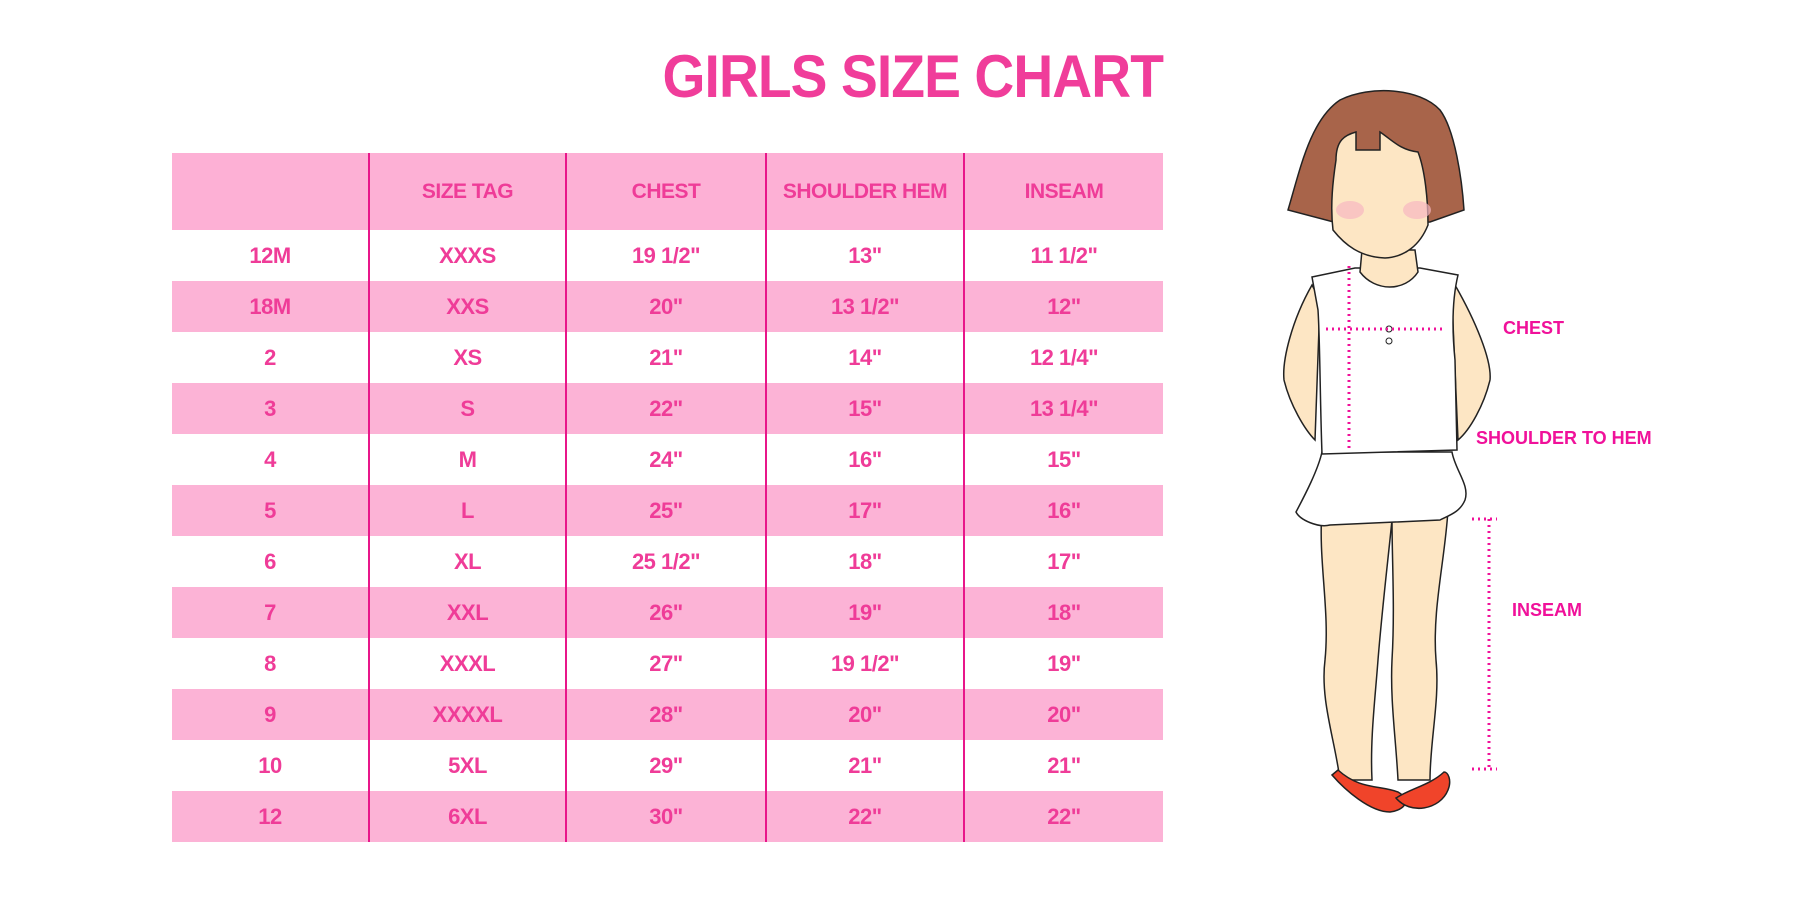  What do you see at coordinates (271, 459) in the screenshot?
I see `table-cell: 4` at bounding box center [271, 459].